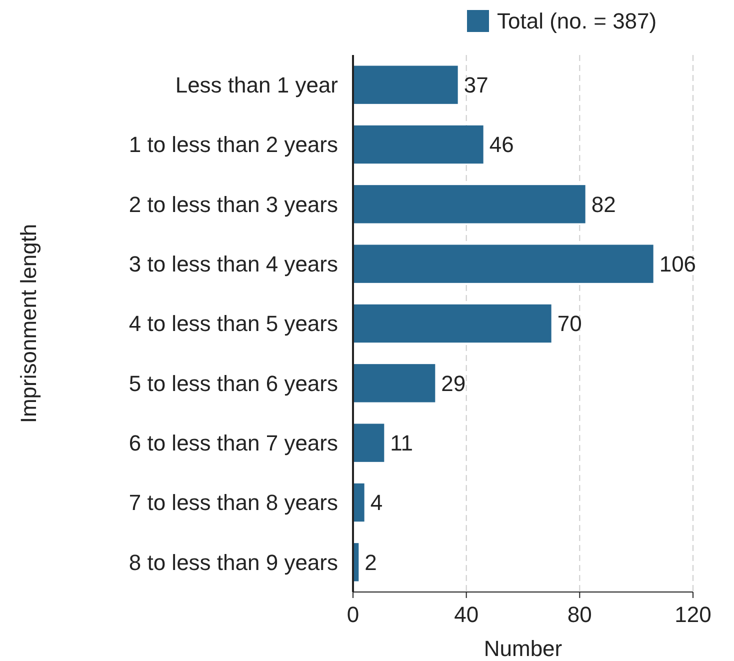 The image size is (734, 661). What do you see at coordinates (693, 614) in the screenshot?
I see `x-tick-label: 120` at bounding box center [693, 614].